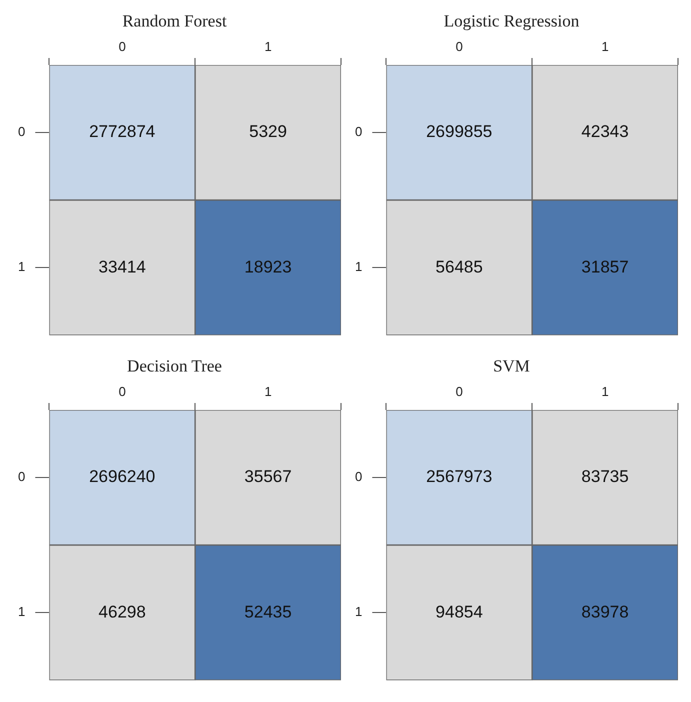  I want to click on chart-title: SVM, so click(511, 366).